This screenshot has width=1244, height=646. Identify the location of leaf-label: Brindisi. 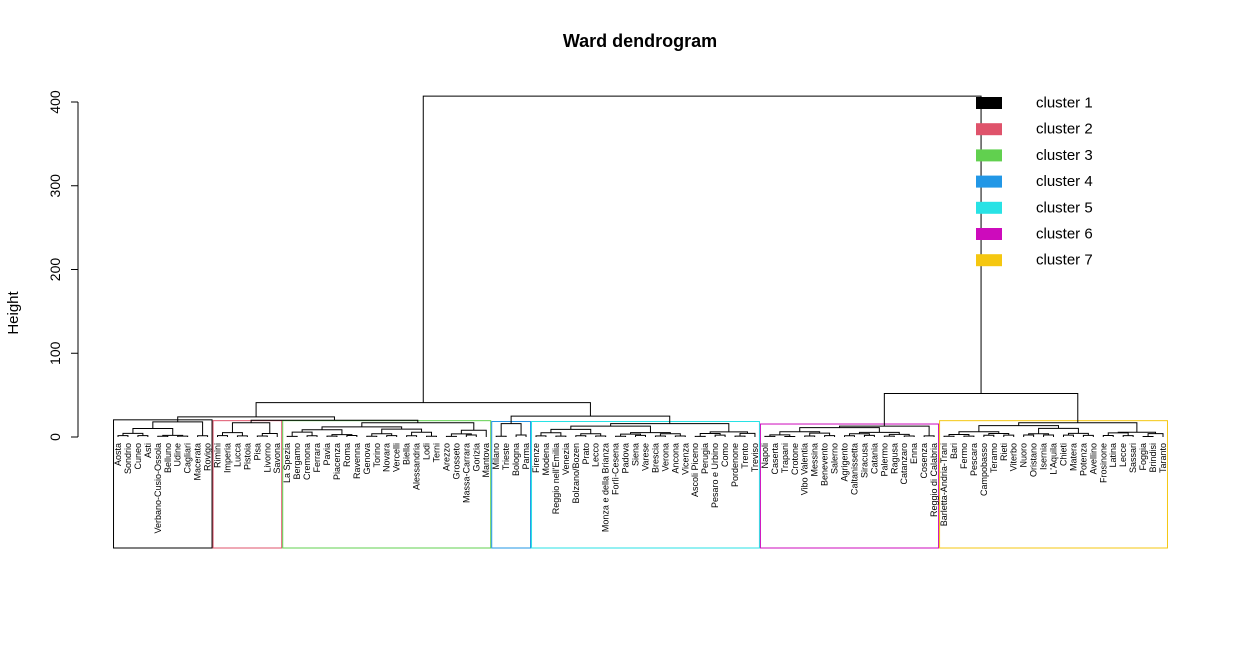
(1153, 458).